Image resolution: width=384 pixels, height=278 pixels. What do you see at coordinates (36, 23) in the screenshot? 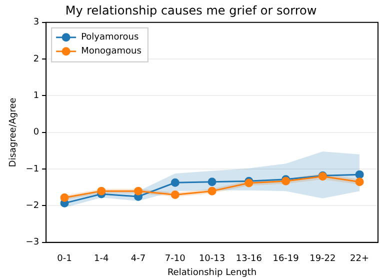
I see `y-tick-label: 3` at bounding box center [36, 23].